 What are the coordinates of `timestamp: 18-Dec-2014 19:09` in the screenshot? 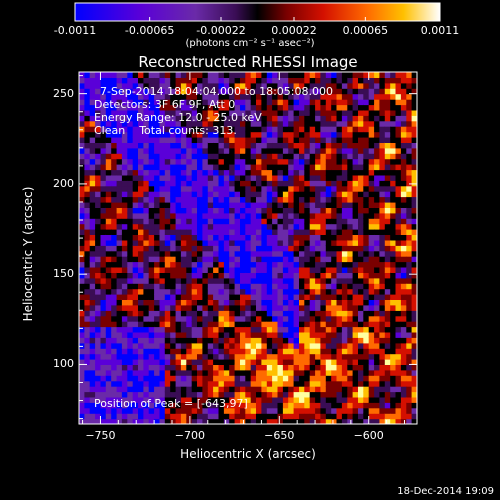 It's located at (445, 491).